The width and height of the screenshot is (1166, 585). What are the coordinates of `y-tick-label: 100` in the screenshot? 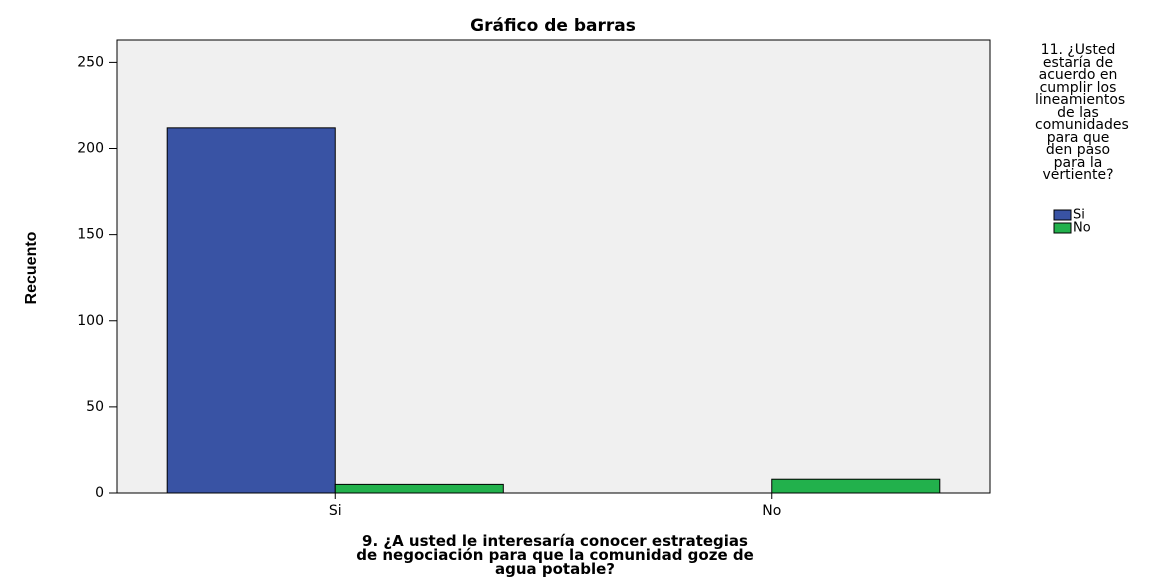 It's located at (90, 321).